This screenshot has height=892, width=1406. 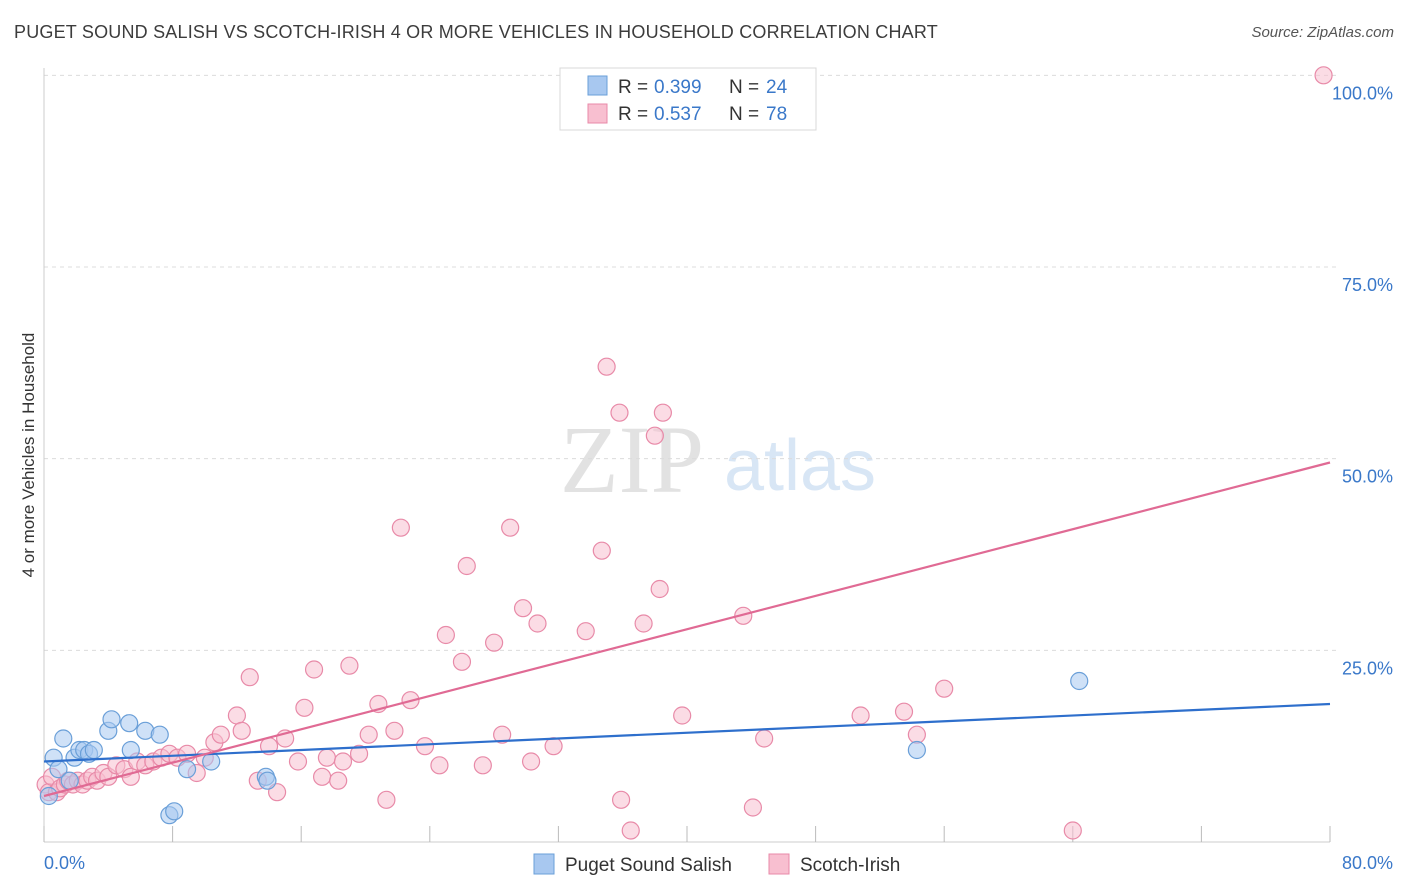 What do you see at coordinates (1362, 380) in the screenshot?
I see `y-tick-labels: 25.0% 50.0% 75.0% 100.0%` at bounding box center [1362, 380].